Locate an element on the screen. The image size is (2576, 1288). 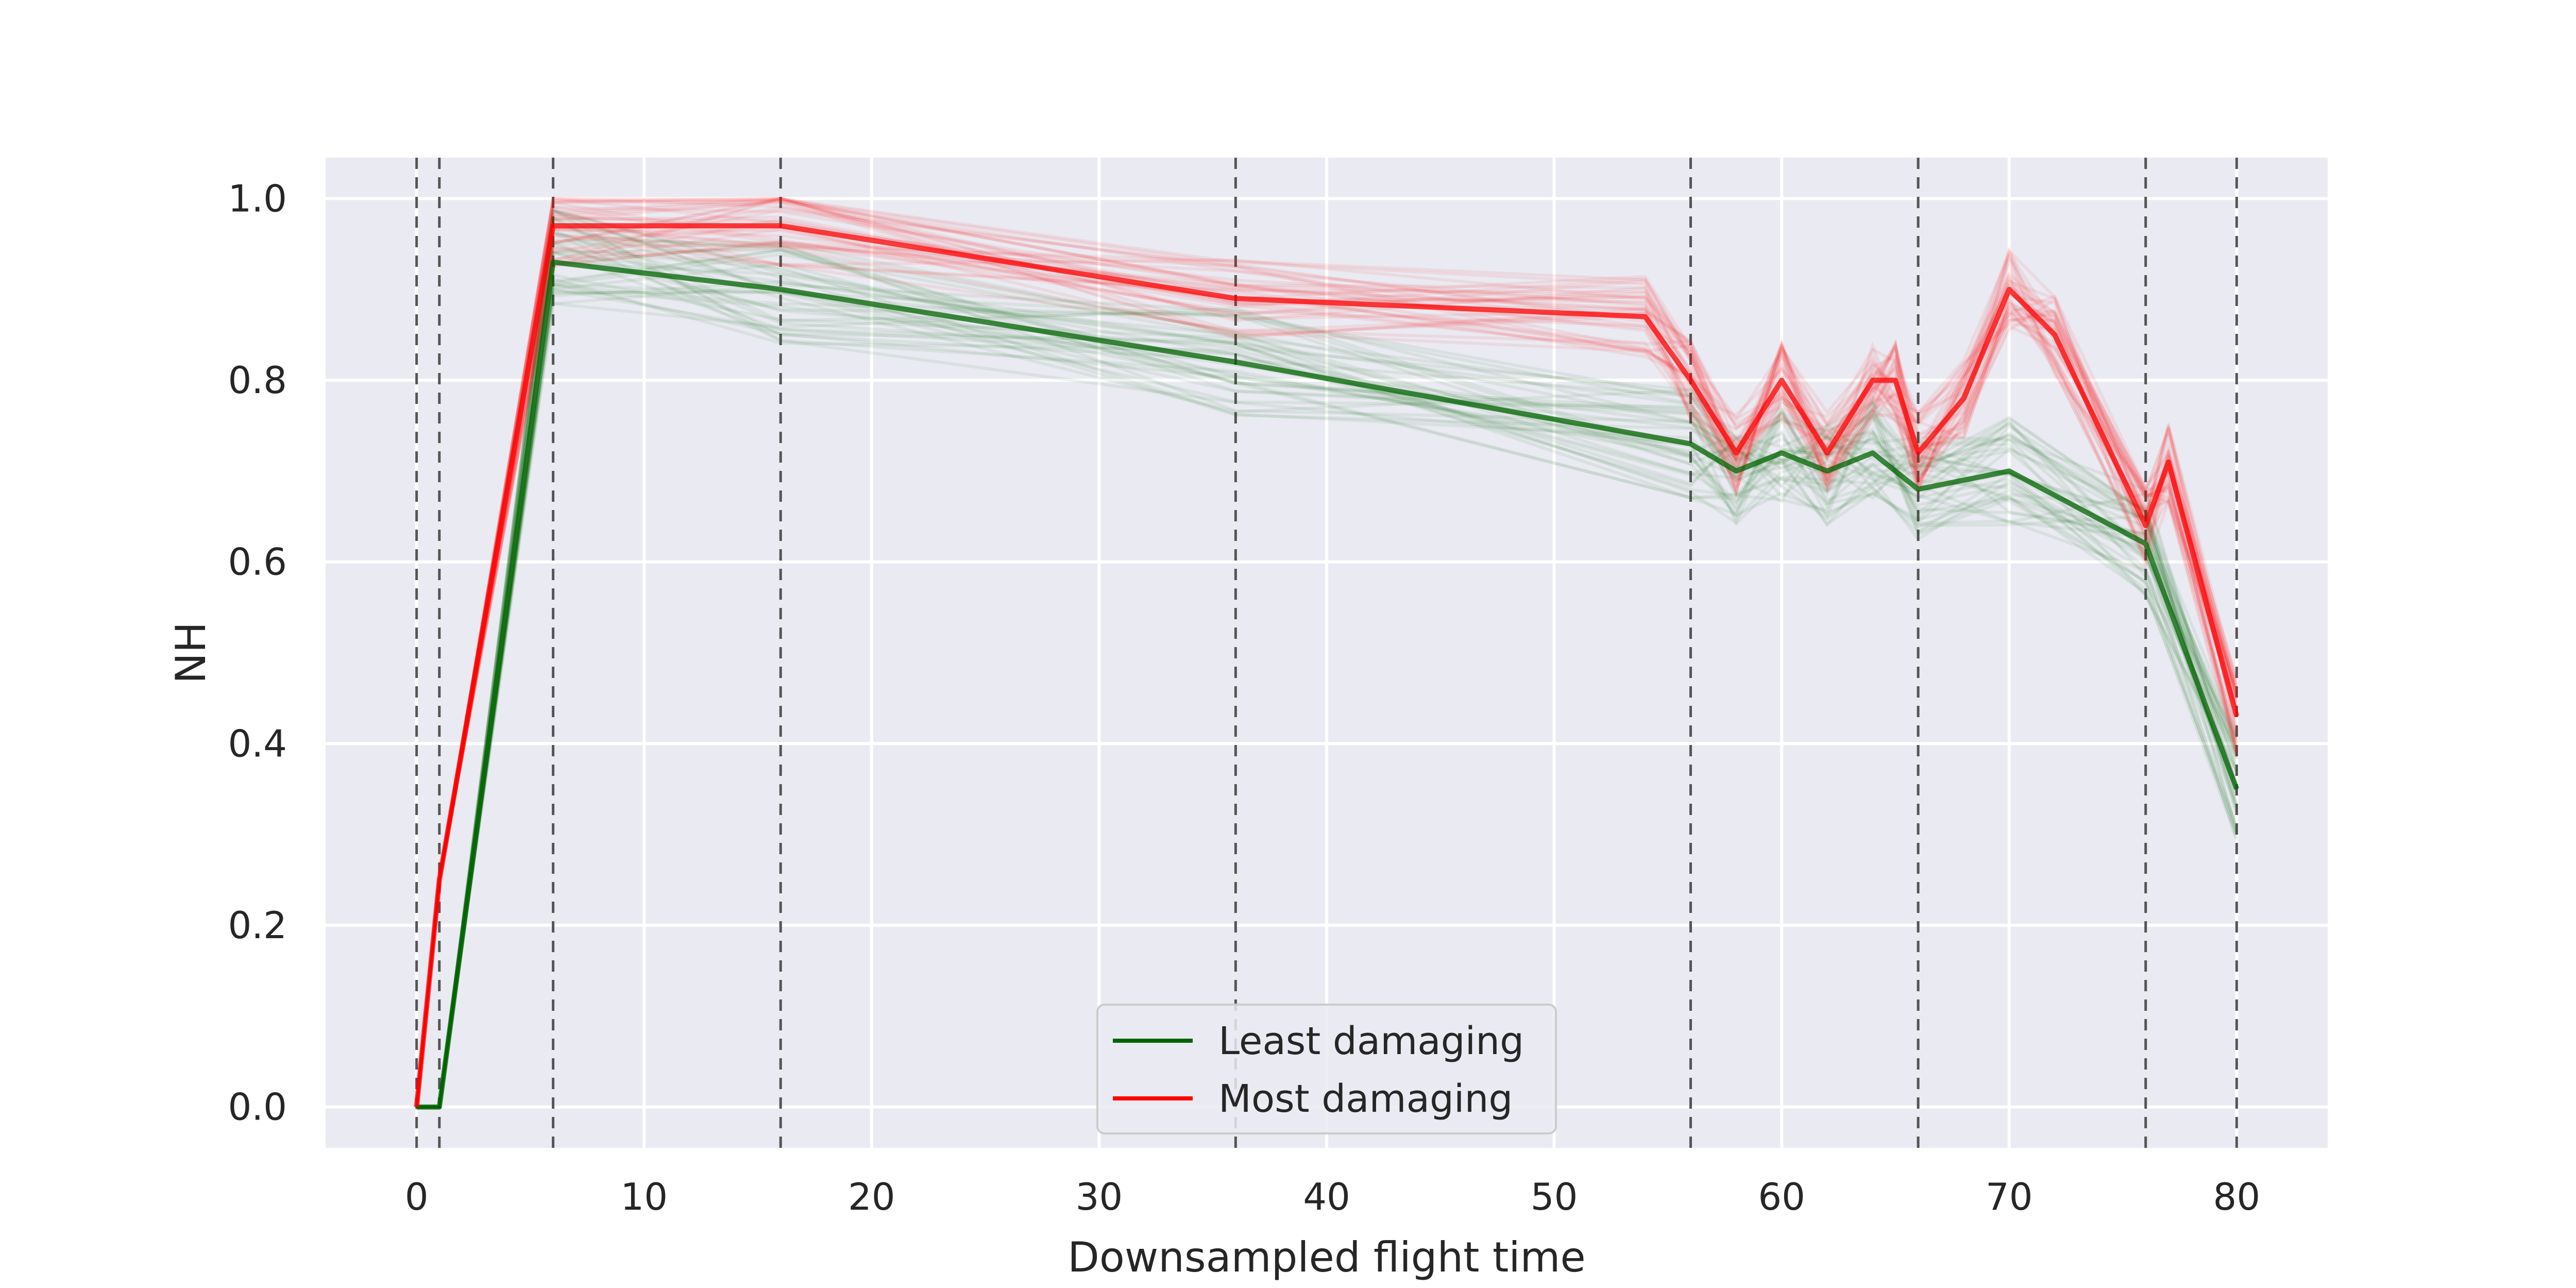
x-tick-label: 80 is located at coordinates (2237, 1196).